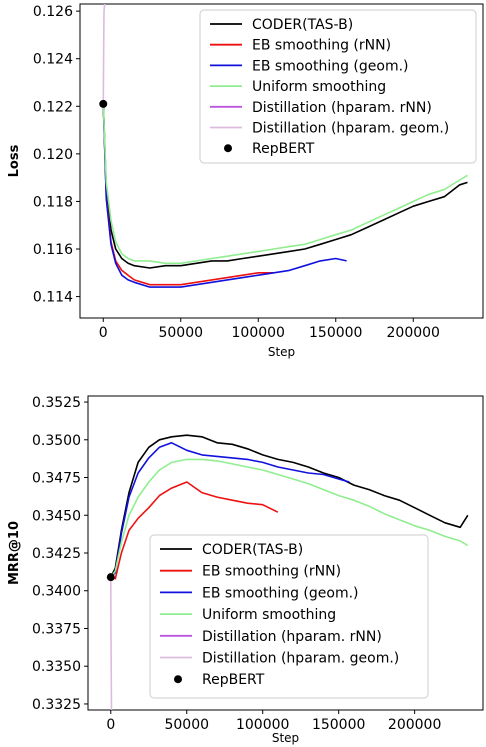 The image size is (486, 747). I want to click on y-tick-label: 0.3450, so click(56, 516).